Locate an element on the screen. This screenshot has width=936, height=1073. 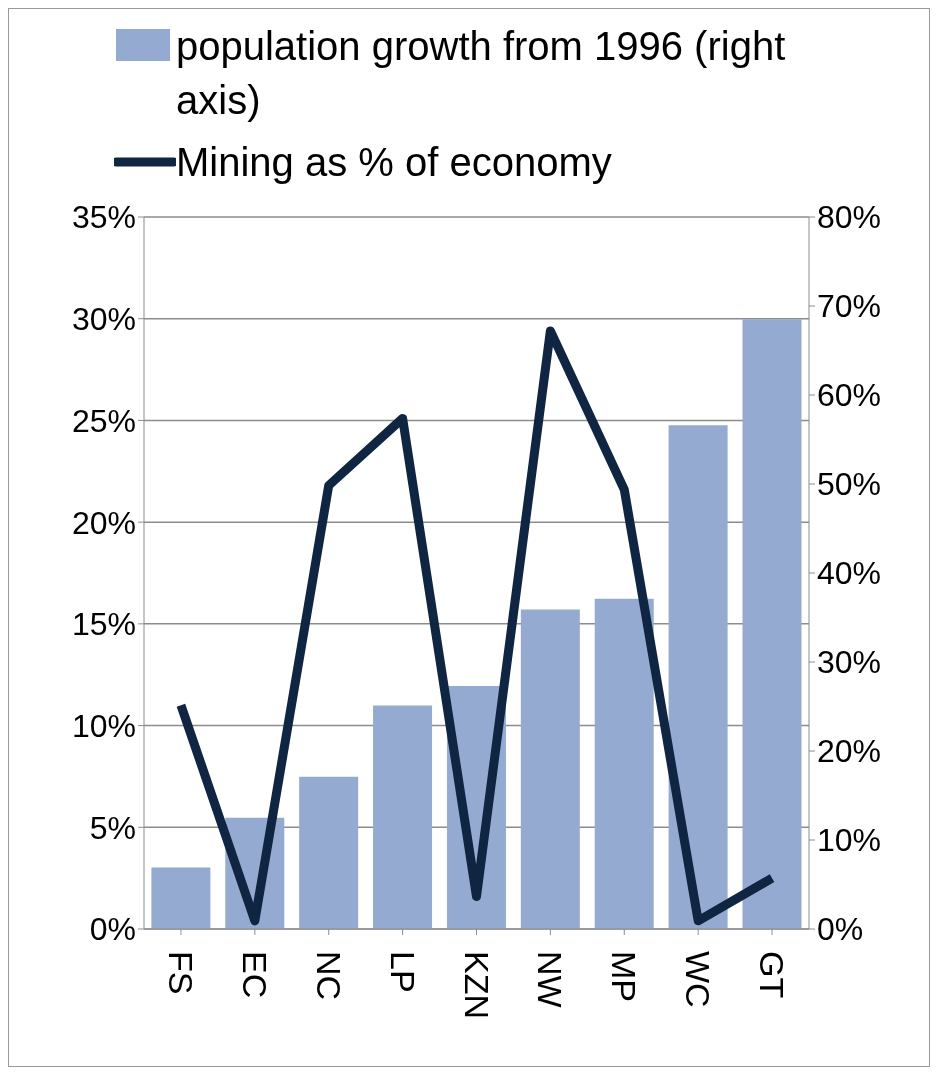
y-tick-label: 20% is located at coordinates (103, 522).